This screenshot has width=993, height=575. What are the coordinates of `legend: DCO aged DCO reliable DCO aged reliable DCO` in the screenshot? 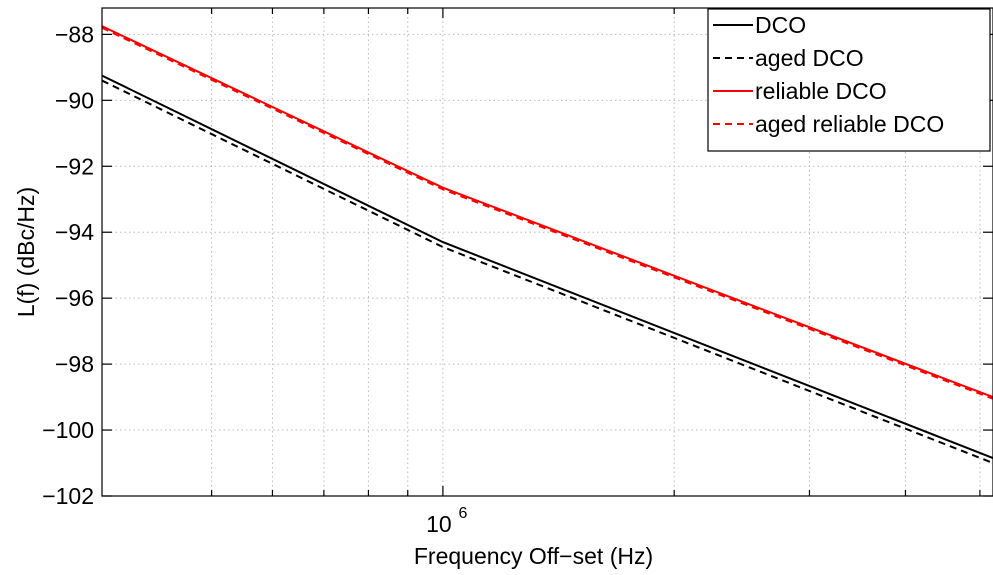 It's located at (849, 80).